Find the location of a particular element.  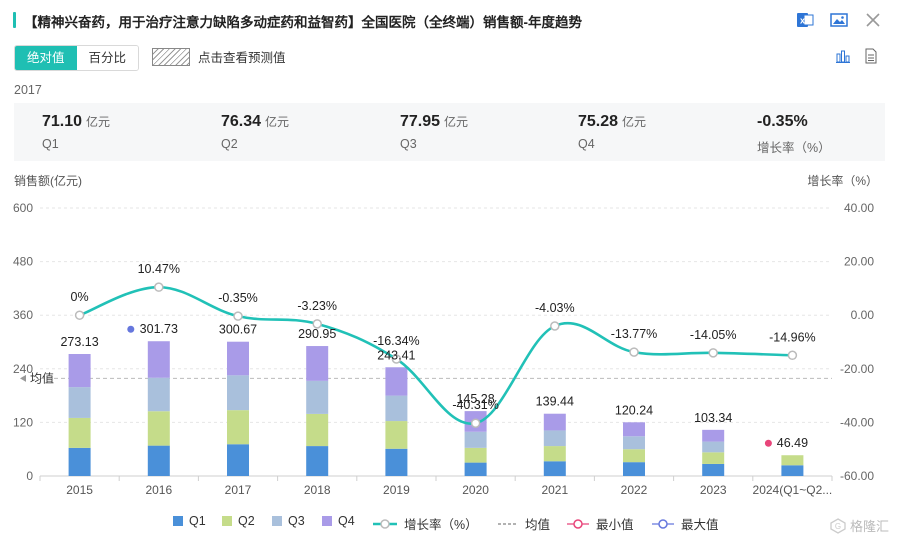

legend-item: 增长率（%） is located at coordinates (425, 523).